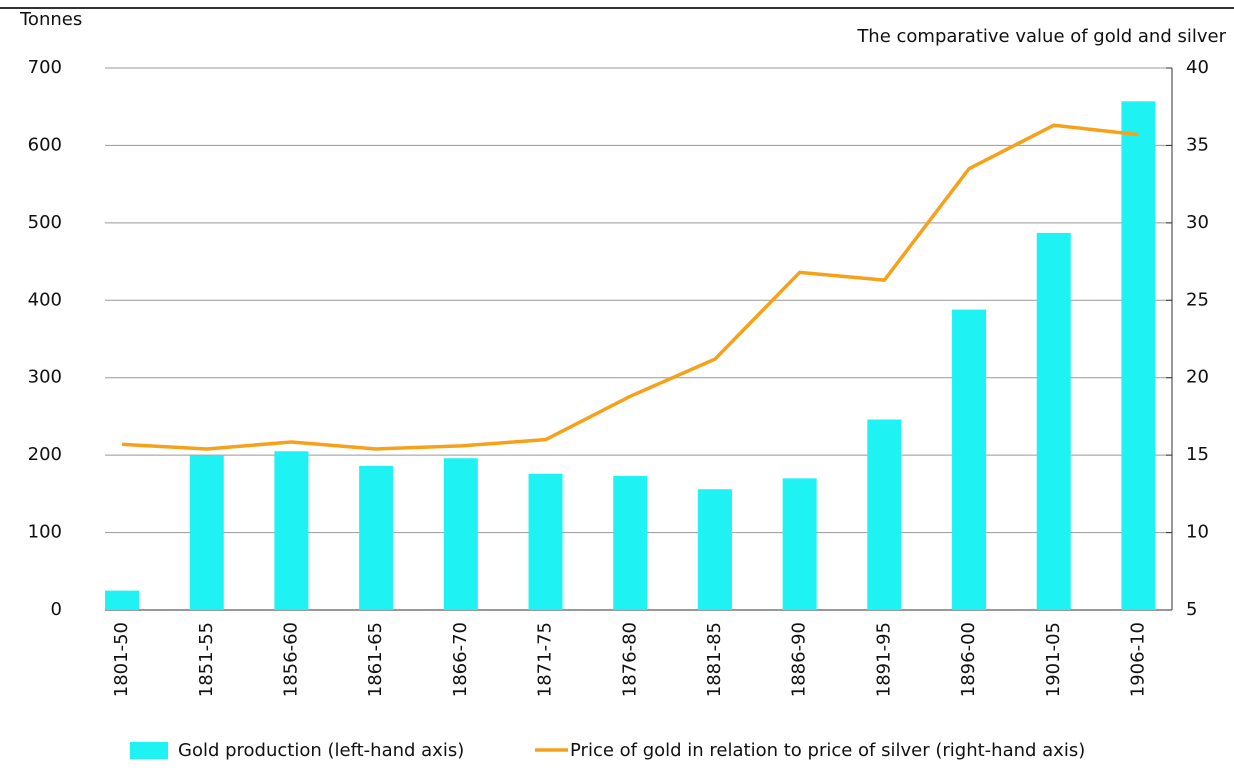 This screenshot has width=1234, height=782. I want to click on y2-tick-label: 25, so click(1197, 299).